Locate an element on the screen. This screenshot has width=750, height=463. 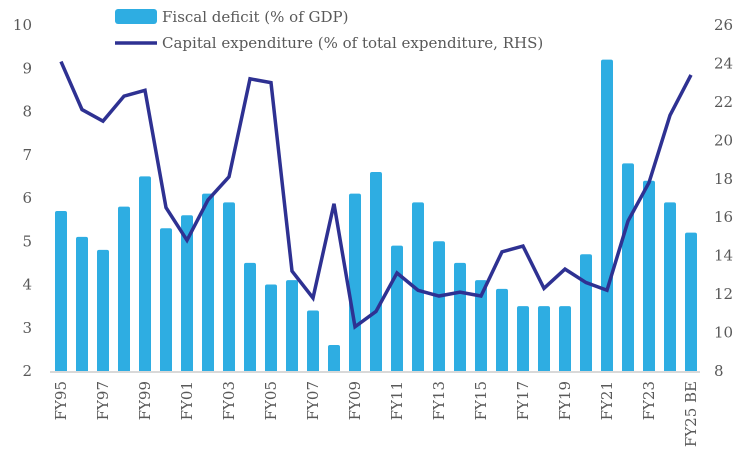
bar-fy18 is located at coordinates (544, 339).